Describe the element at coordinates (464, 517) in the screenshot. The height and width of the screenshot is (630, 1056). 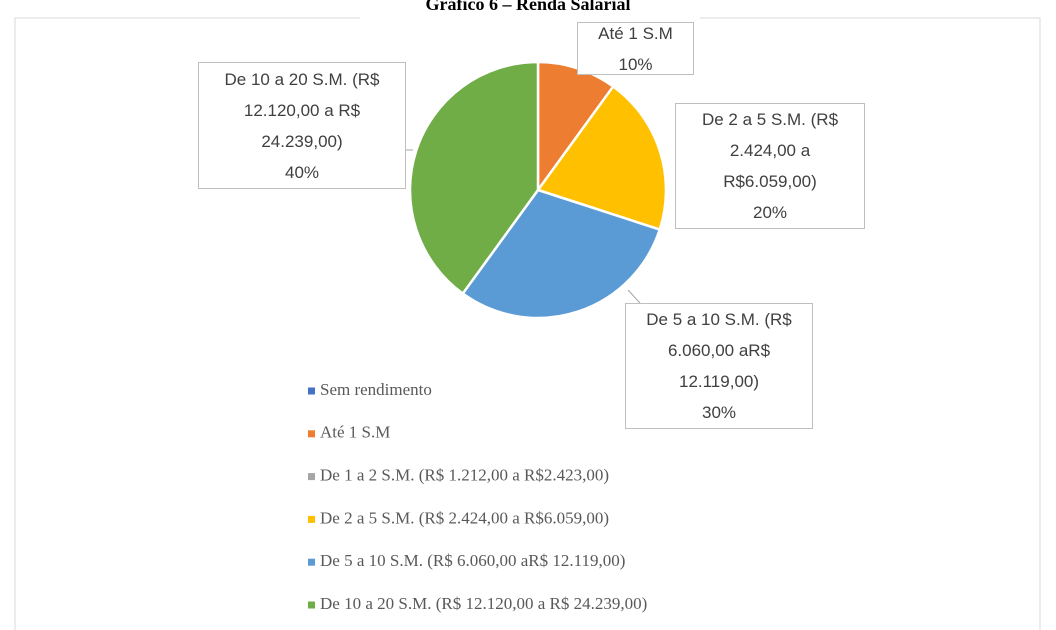
I see `legend-label: De 2 a 5 S.M. (R$ 2.424,00 a R$6.059,00)` at that location.